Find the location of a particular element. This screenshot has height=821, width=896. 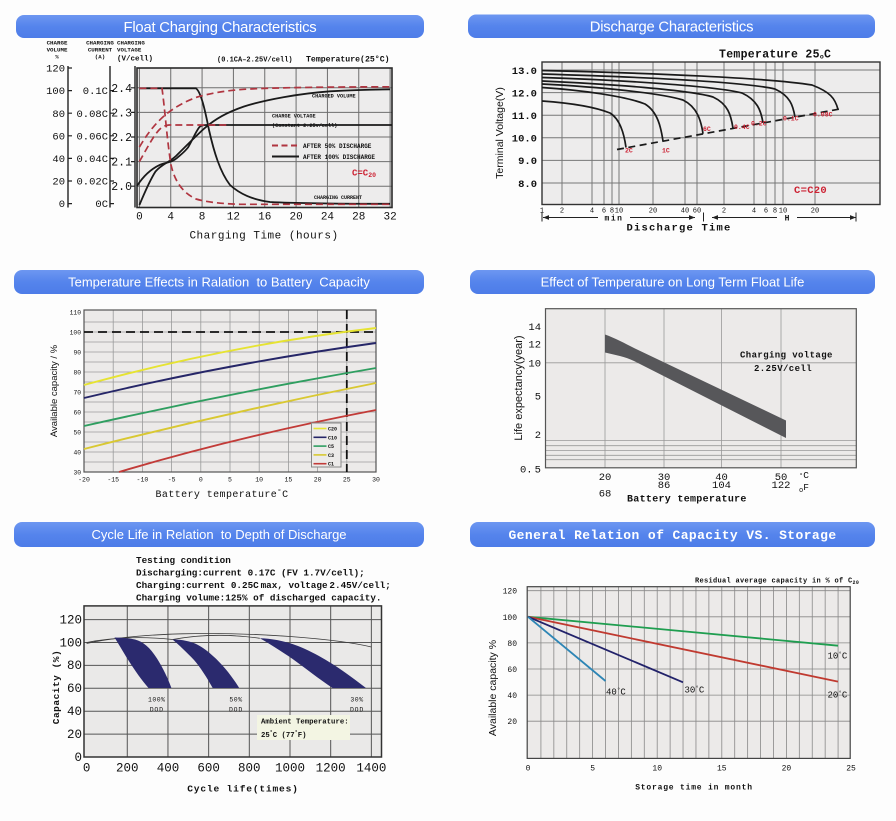

svg-text: 800 is located at coordinates (249, 769).